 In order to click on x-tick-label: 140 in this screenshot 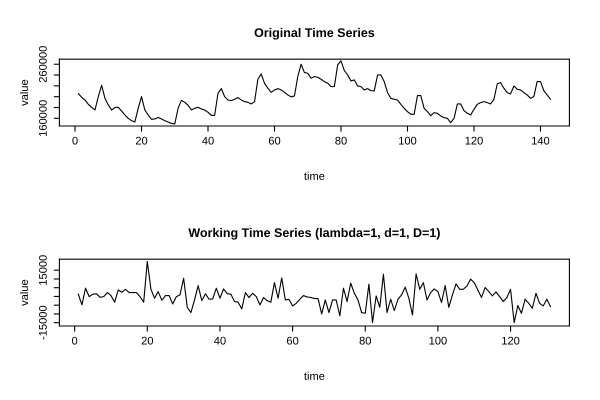, I will do `click(541, 140)`.